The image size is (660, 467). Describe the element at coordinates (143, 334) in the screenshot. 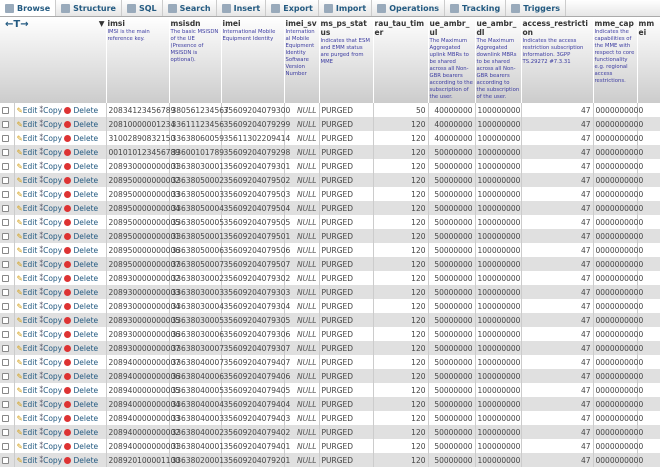

I see `cell-imsi: 208930000000006` at that location.